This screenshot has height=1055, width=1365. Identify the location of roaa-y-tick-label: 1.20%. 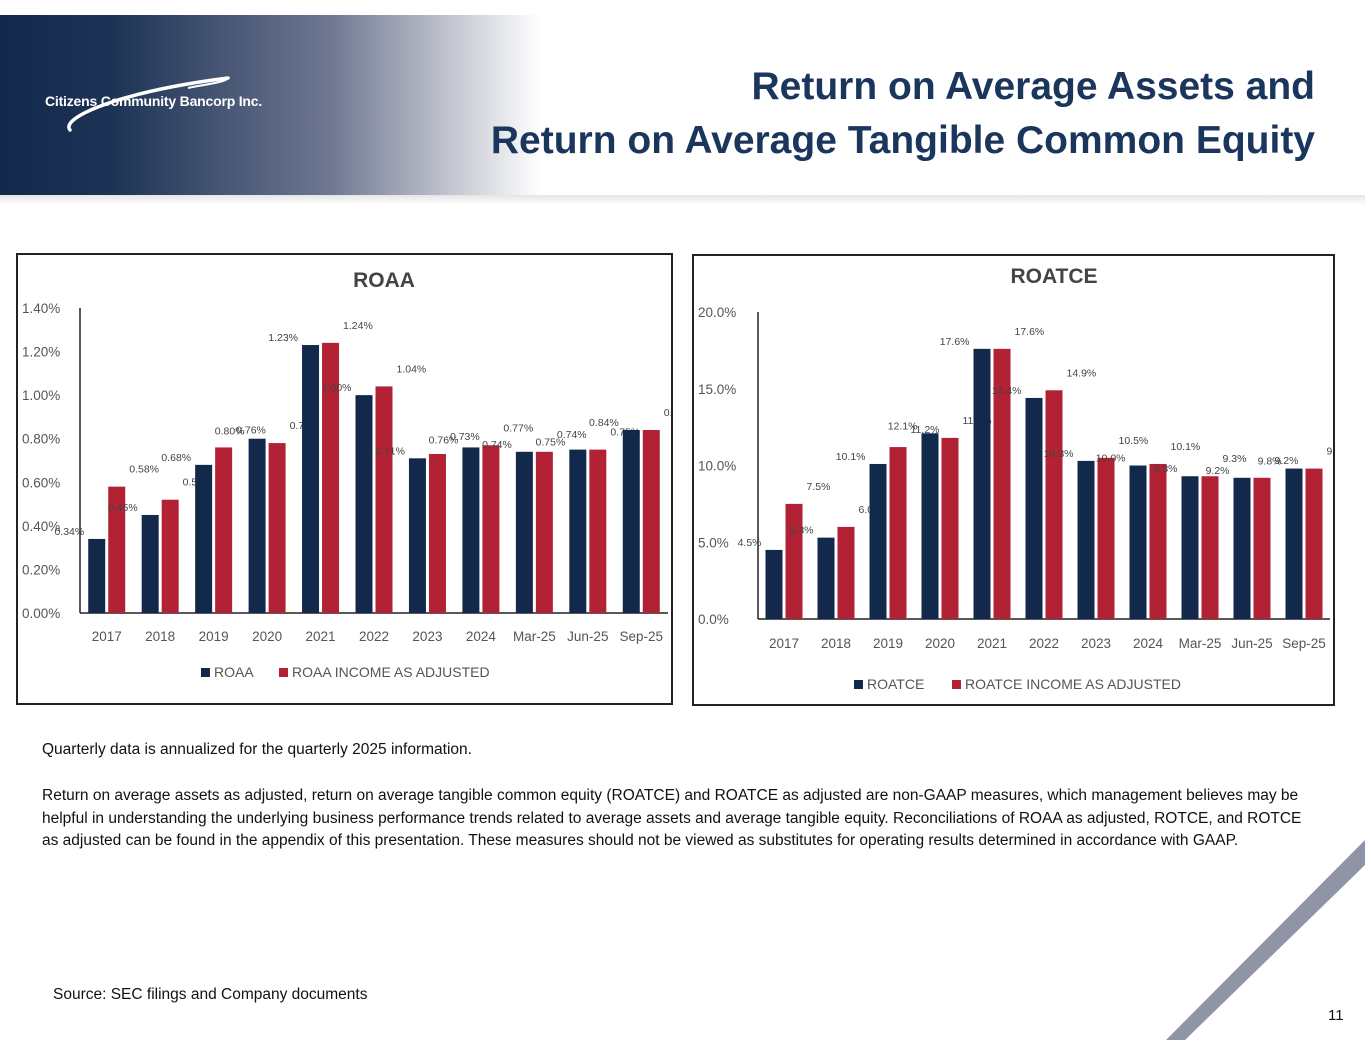
(41, 352).